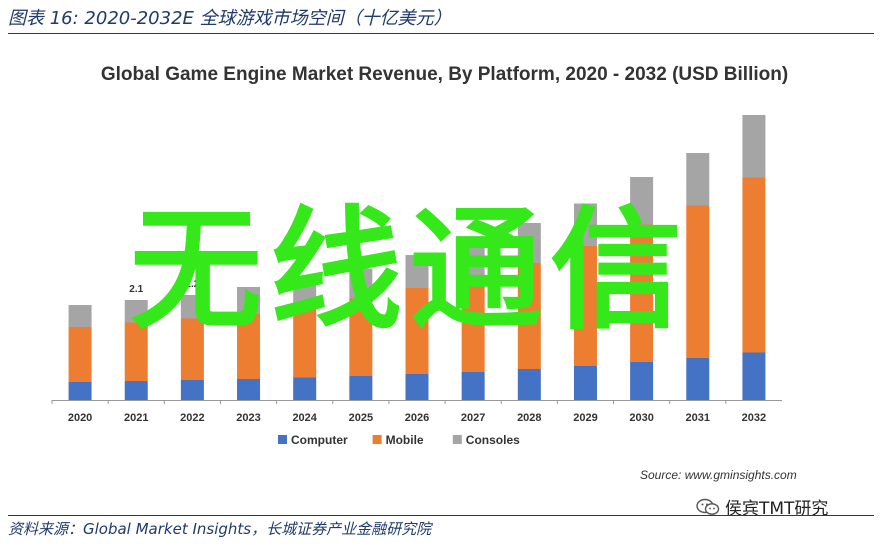 The width and height of the screenshot is (889, 548). I want to click on bar-computer-2026, so click(417, 387).